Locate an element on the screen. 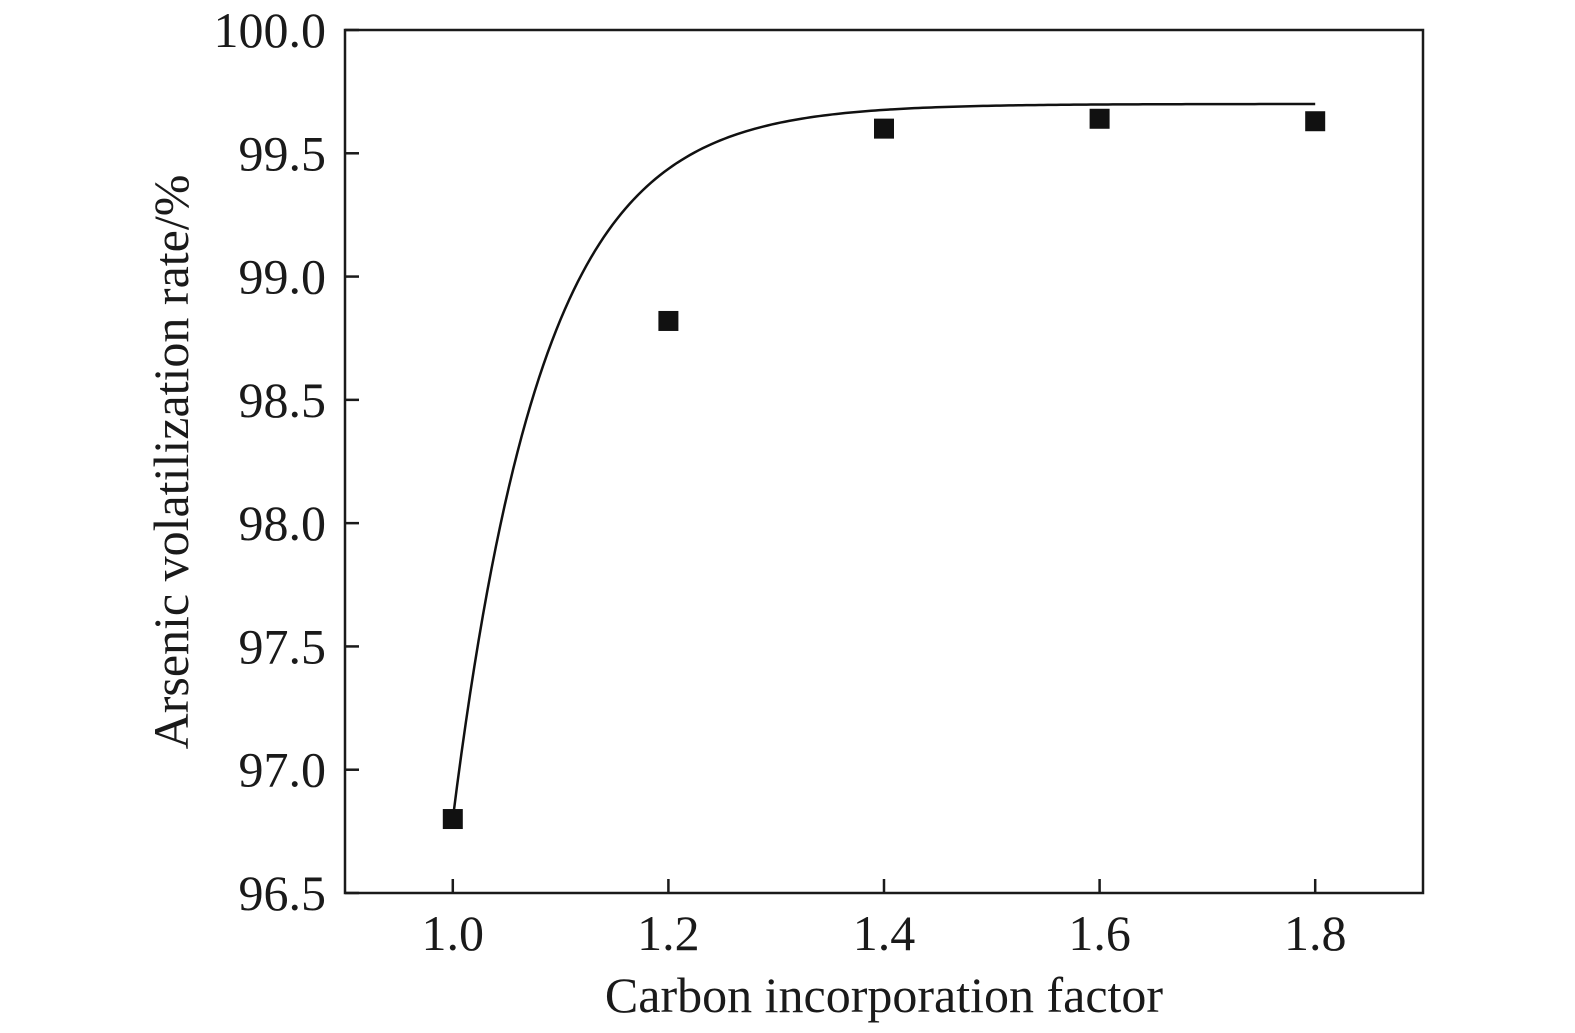 Image resolution: width=1575 pixels, height=1033 pixels. y-tick-label: 99.5 is located at coordinates (283, 153).